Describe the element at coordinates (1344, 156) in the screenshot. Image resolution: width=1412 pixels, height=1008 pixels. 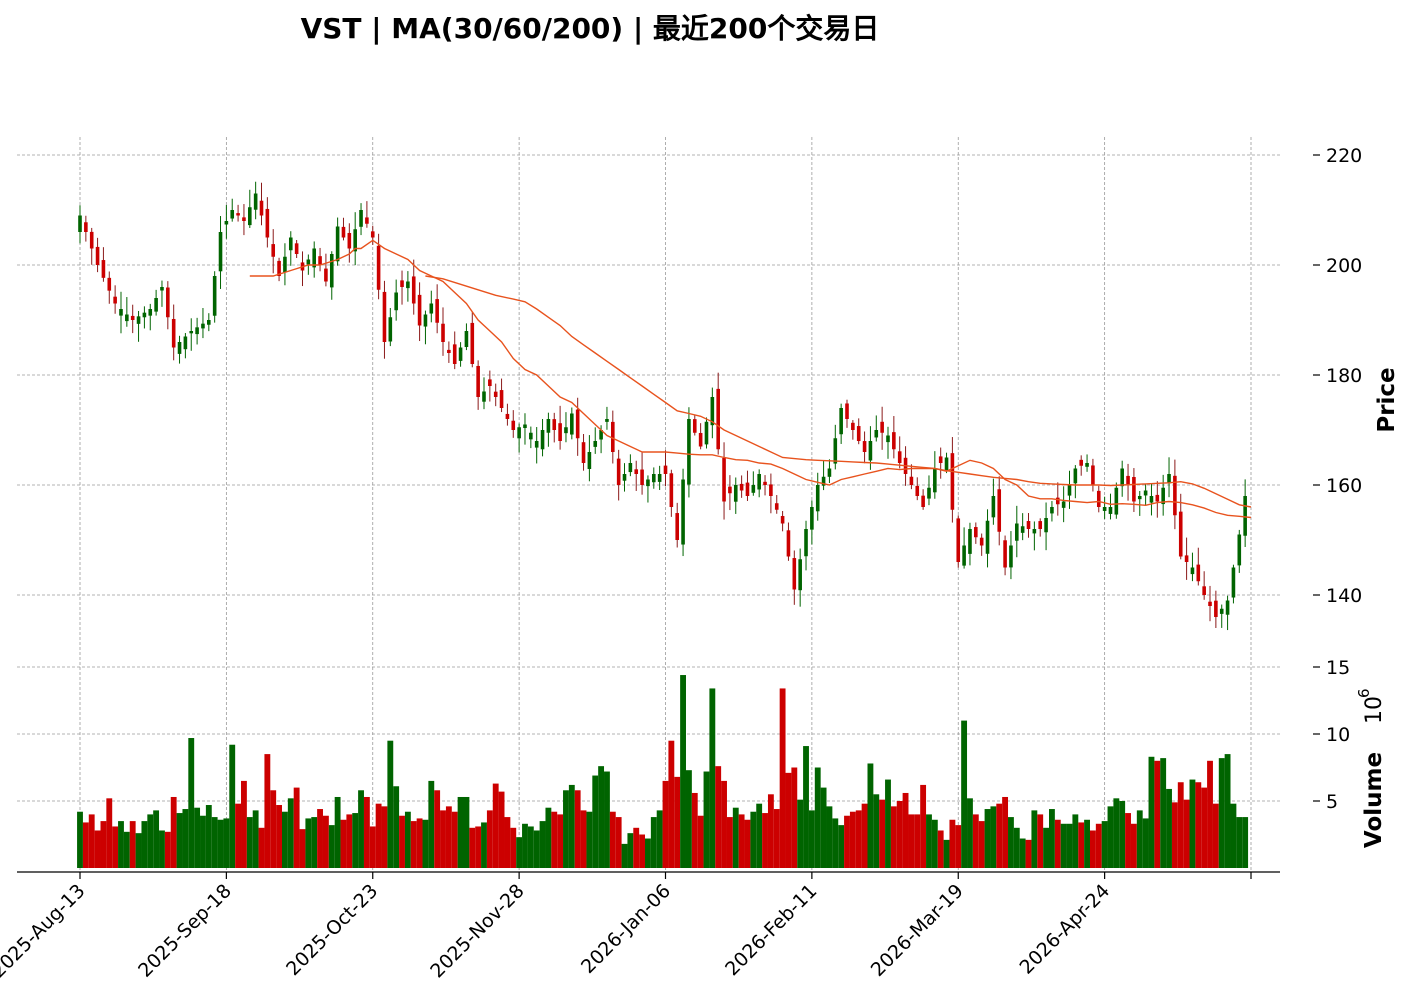
I see `price-tick-label: 220` at that location.